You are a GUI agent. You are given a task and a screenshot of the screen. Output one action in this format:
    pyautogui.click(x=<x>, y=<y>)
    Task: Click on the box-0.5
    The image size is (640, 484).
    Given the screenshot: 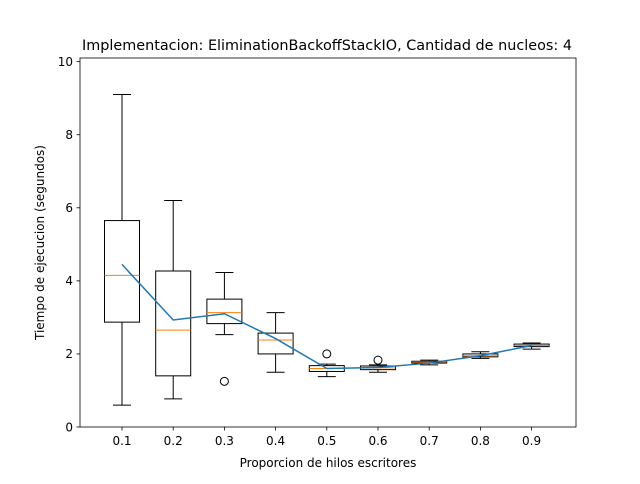 What is the action you would take?
    pyautogui.click(x=326, y=363)
    